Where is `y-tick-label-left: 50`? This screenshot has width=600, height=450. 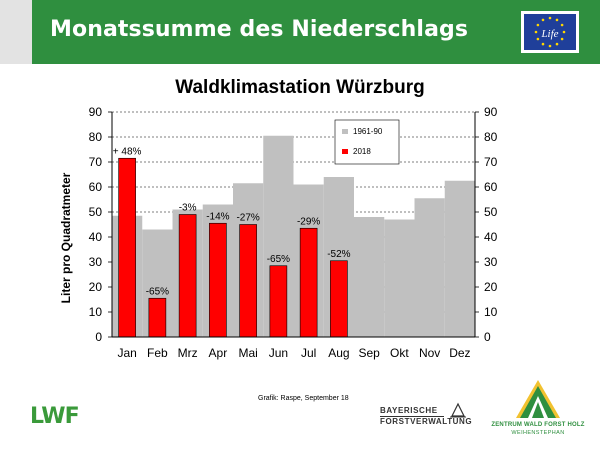 y-tick-label-left: 50 is located at coordinates (96, 212).